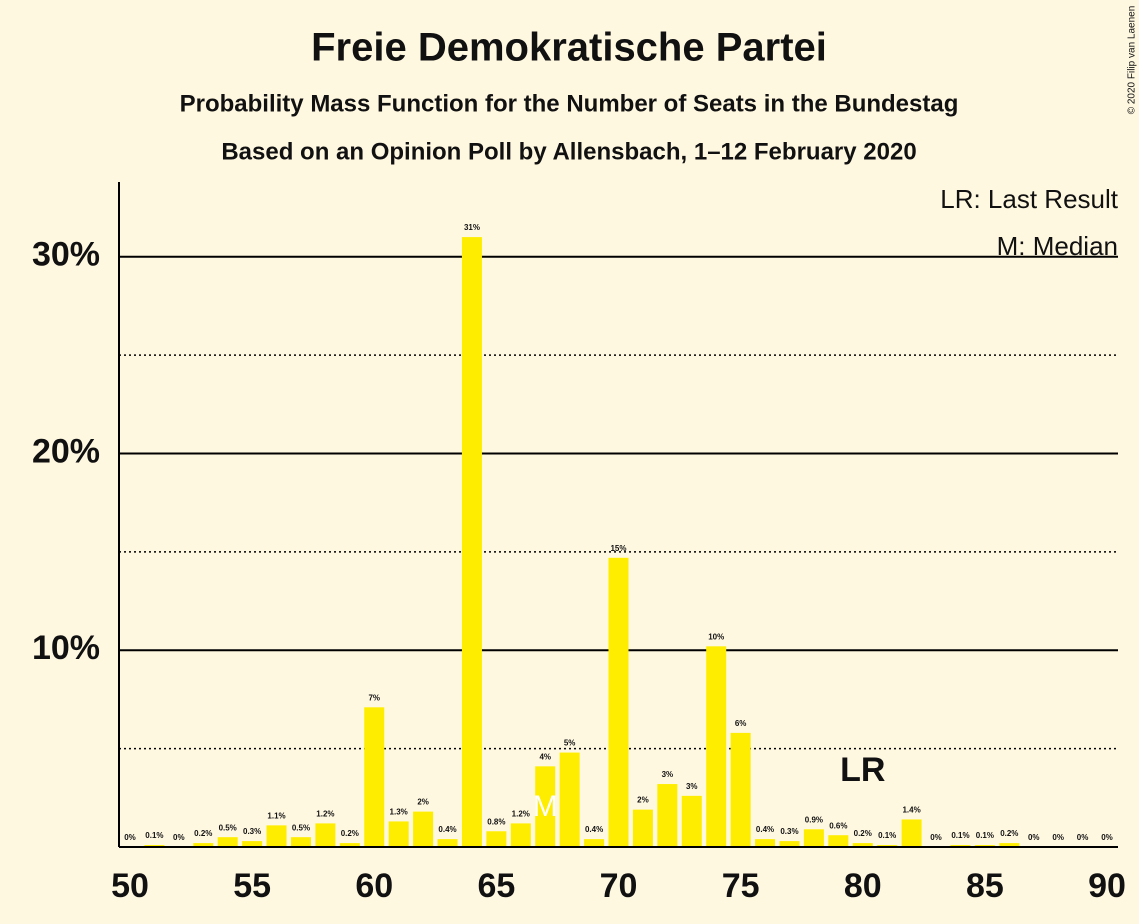  What do you see at coordinates (741, 886) in the screenshot?
I see `x-tick-label: 75` at bounding box center [741, 886].